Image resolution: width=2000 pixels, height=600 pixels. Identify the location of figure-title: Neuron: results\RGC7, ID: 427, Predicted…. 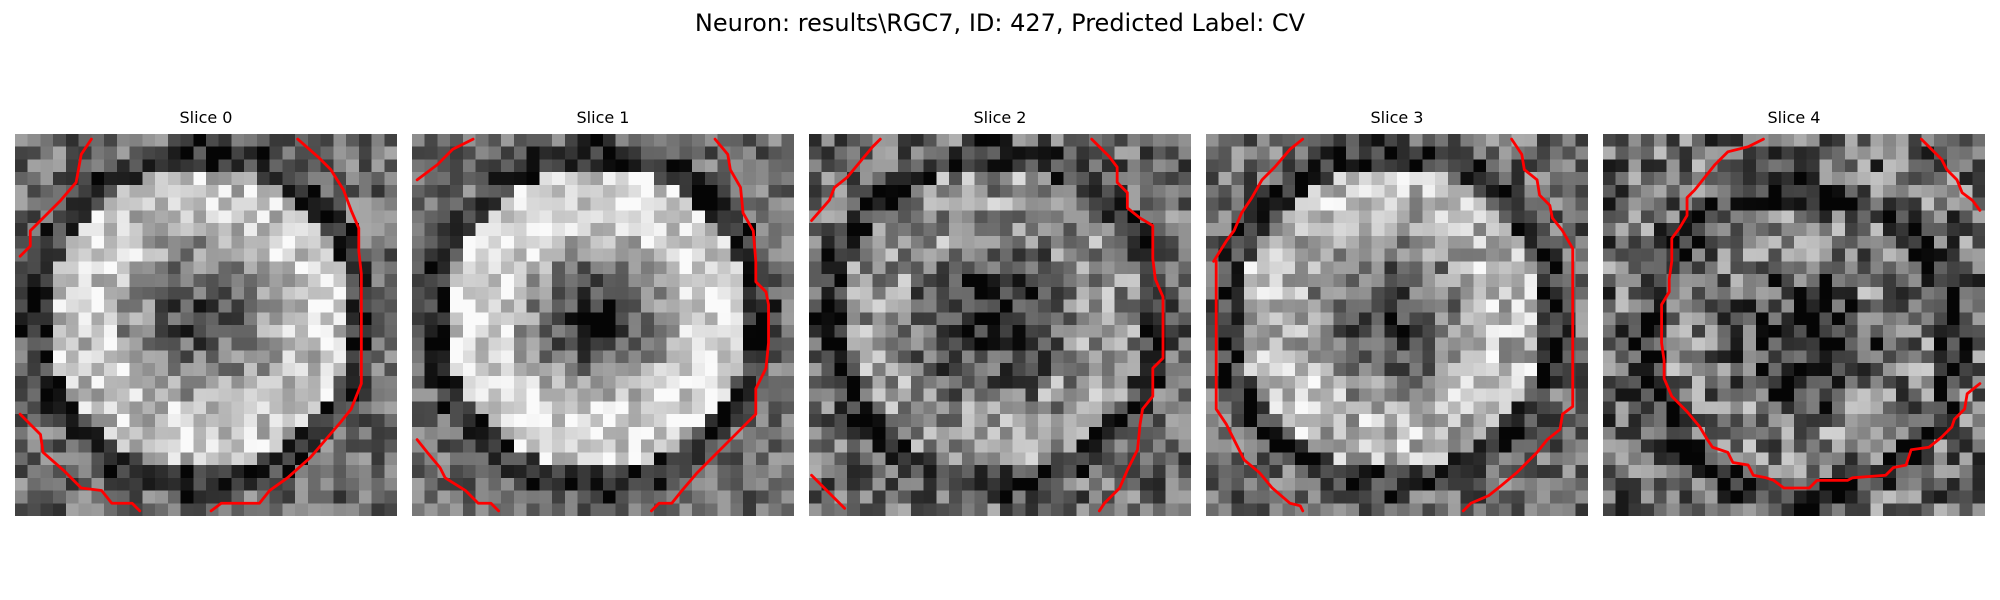
(1000, 23).